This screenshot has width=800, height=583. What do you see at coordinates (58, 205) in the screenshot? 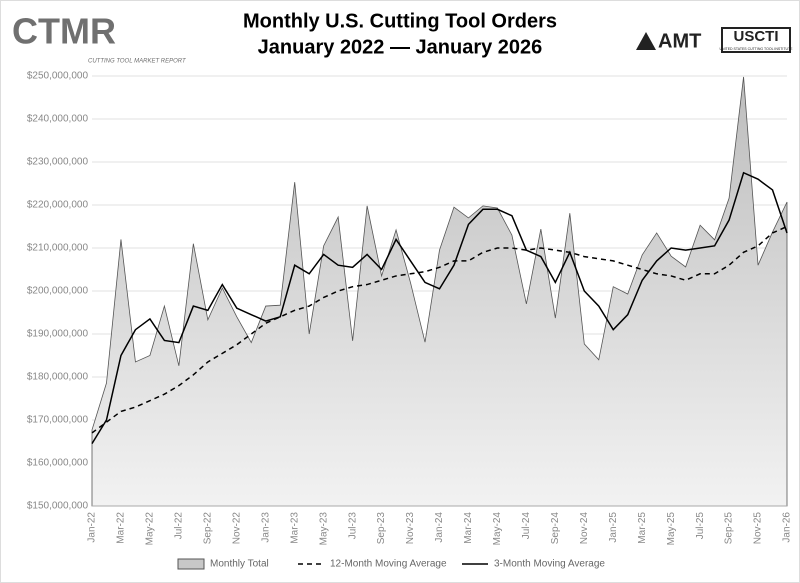
I see `y-tick-label: $220,000,000` at bounding box center [58, 205].